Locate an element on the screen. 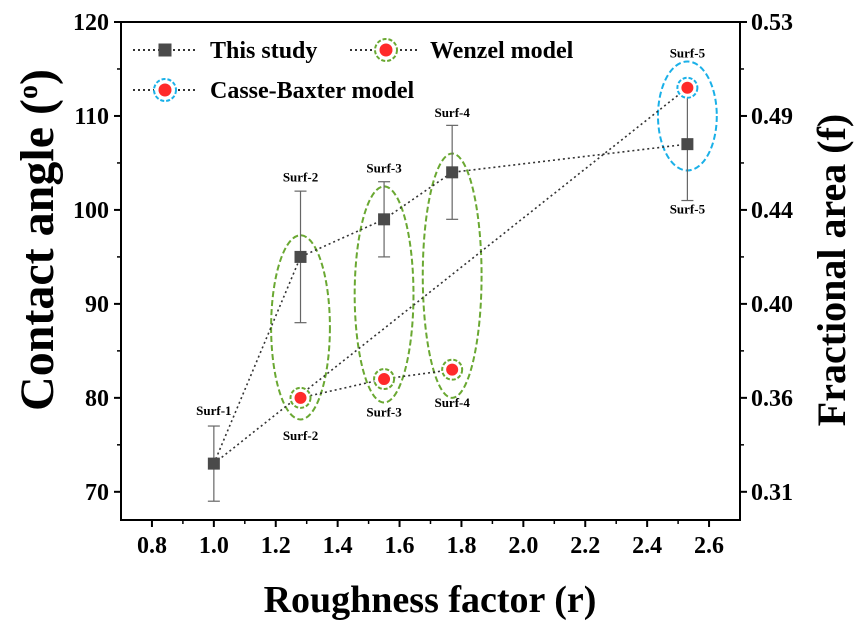 The width and height of the screenshot is (860, 624). y2-tick-label: 0.44 is located at coordinates (772, 211).